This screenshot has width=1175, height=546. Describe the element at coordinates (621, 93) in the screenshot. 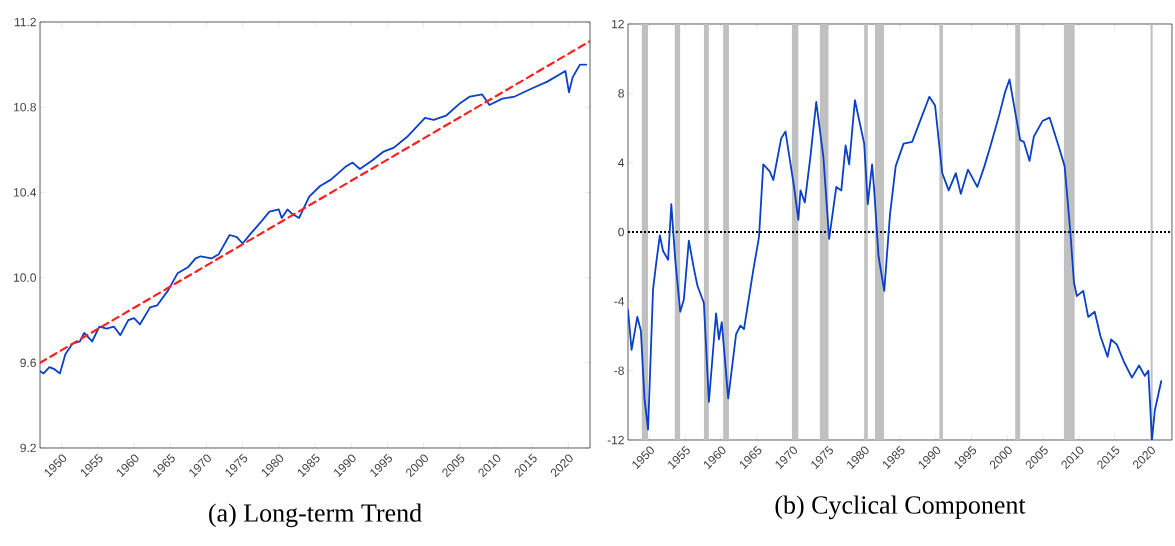

I see `y-tick-label: 8` at that location.